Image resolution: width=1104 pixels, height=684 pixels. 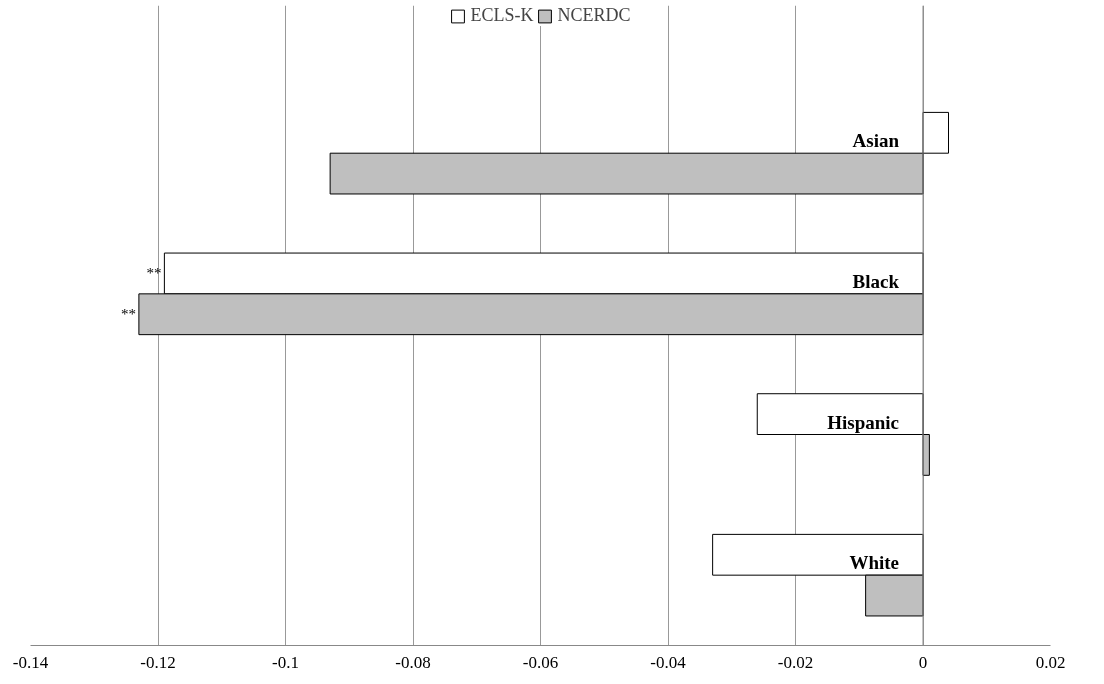 What do you see at coordinates (876, 281) in the screenshot?
I see `y-tick-label: Black` at bounding box center [876, 281].